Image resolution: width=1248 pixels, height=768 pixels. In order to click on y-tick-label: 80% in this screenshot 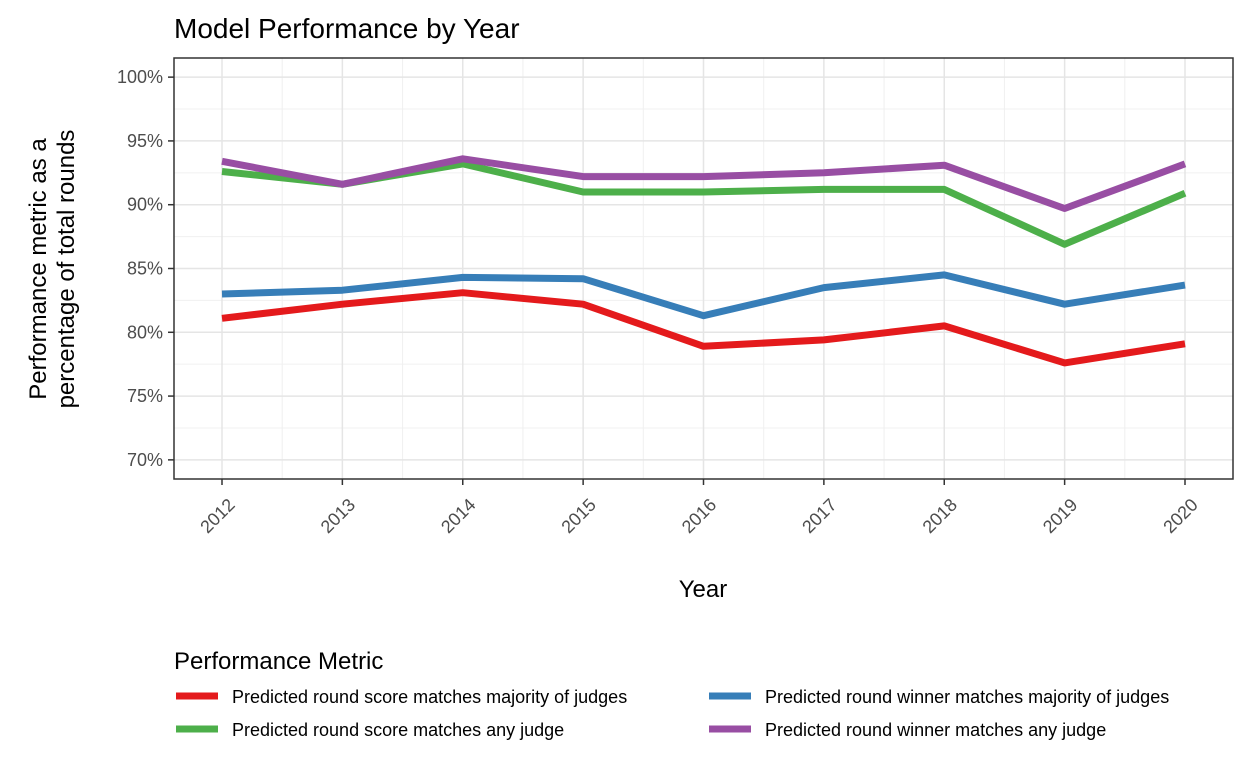, I will do `click(145, 332)`.